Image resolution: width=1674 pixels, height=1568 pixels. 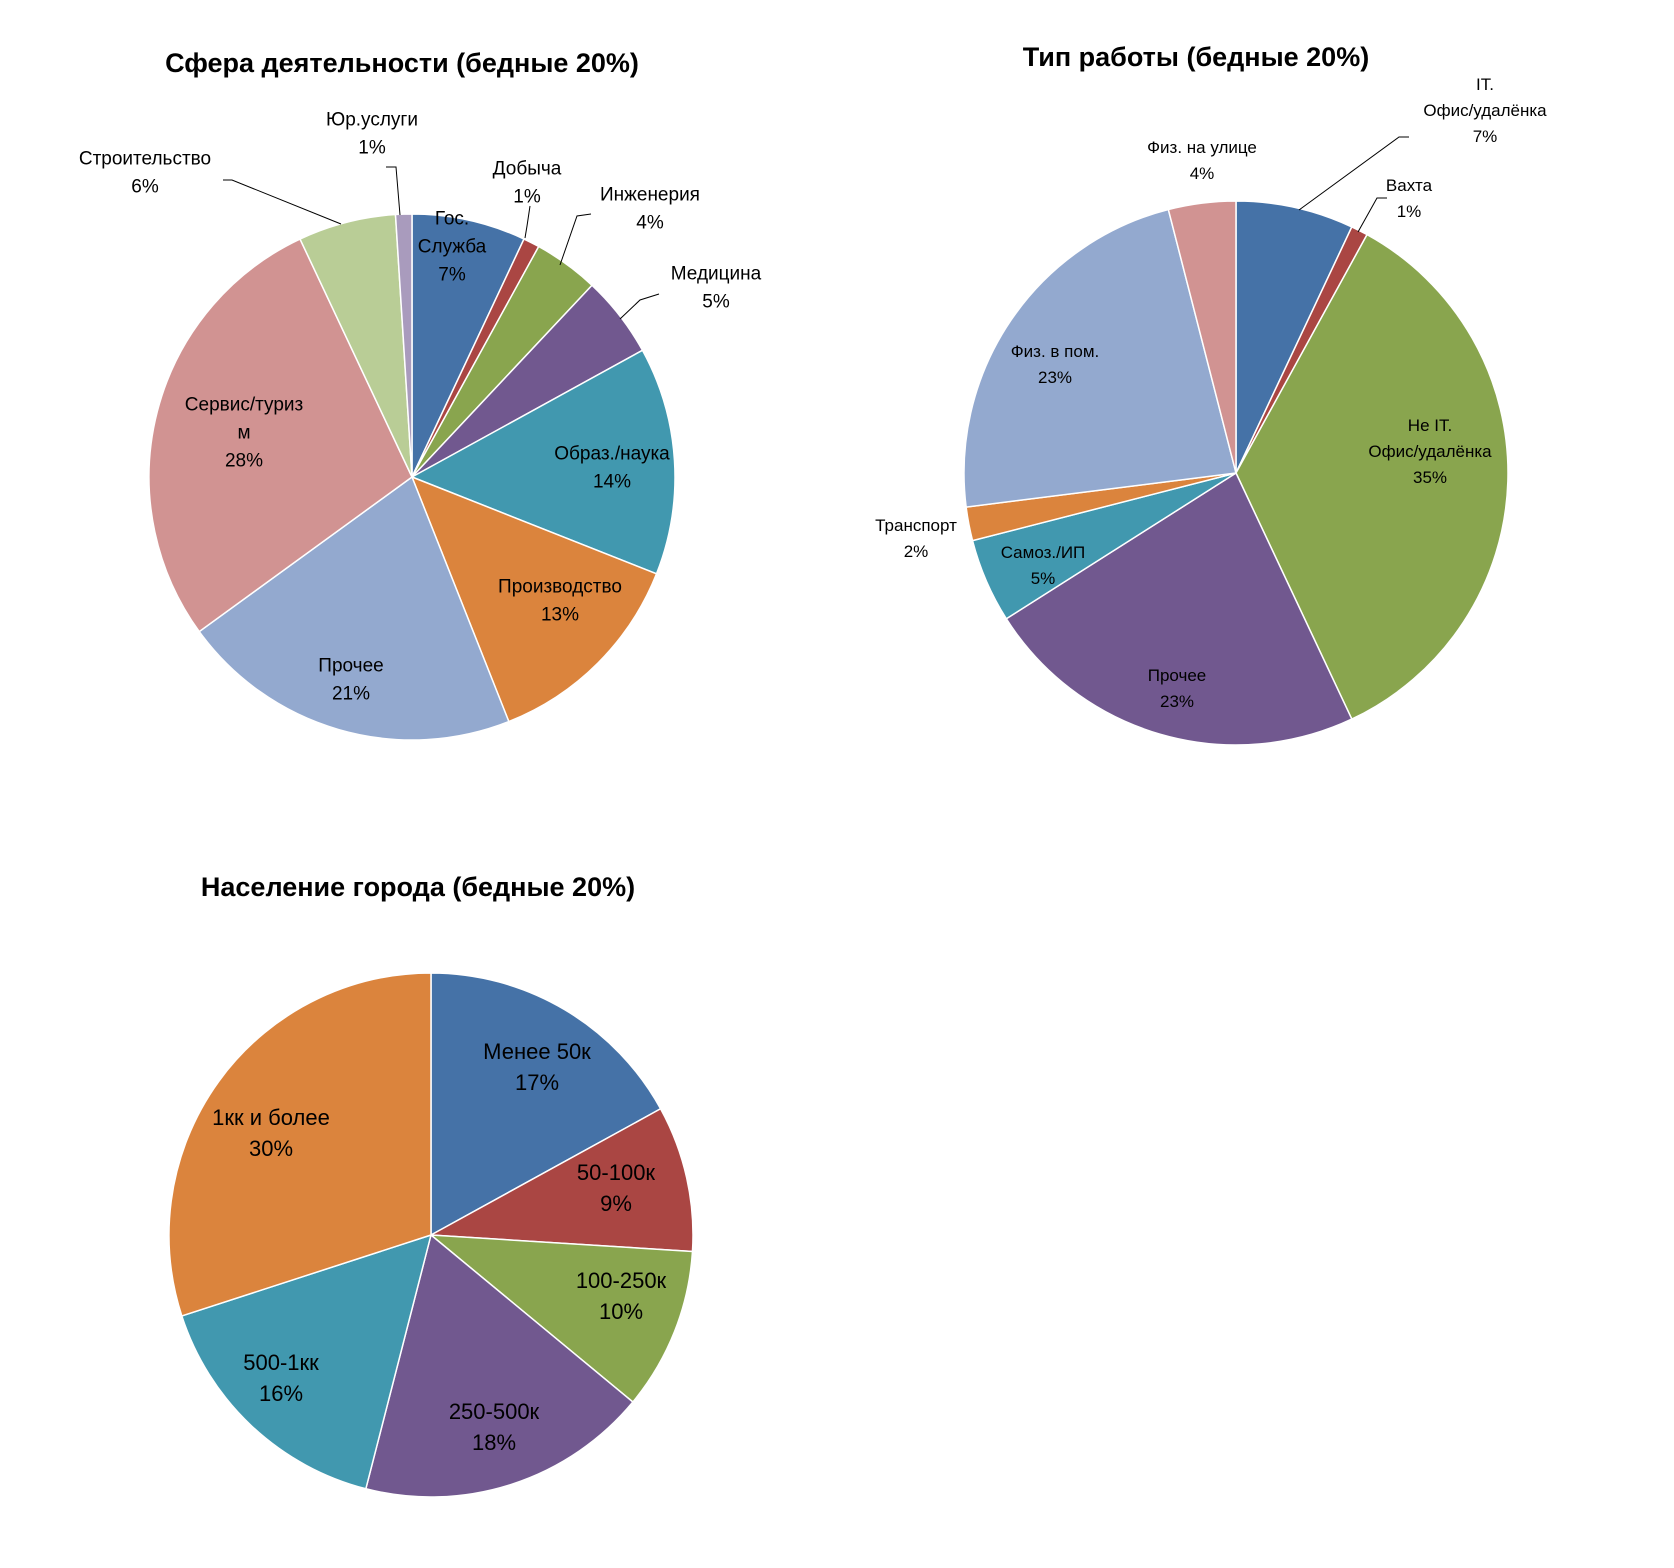 What do you see at coordinates (612, 482) in the screenshot?
I see `slice-percent: 14%` at bounding box center [612, 482].